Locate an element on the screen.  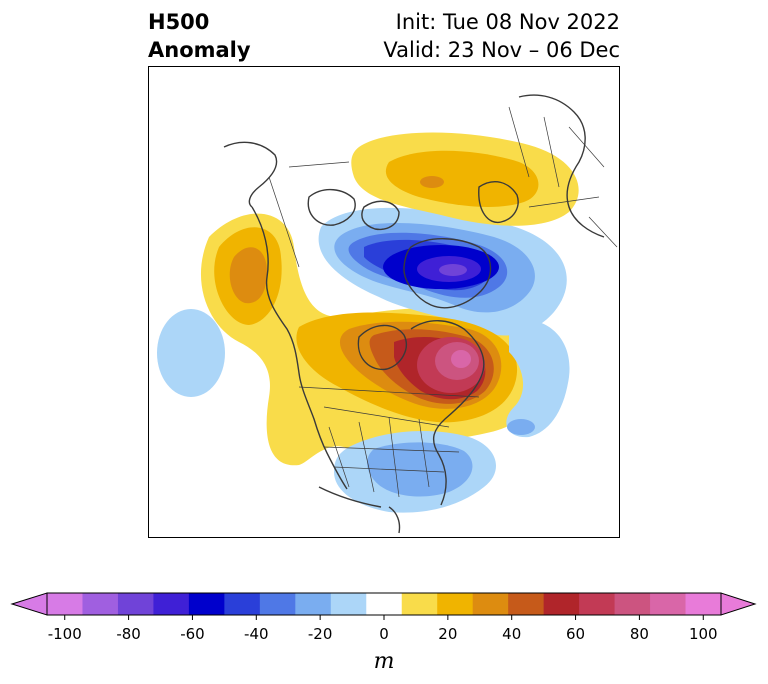
colorbar-tick-label: -60 is located at coordinates (192, 634).